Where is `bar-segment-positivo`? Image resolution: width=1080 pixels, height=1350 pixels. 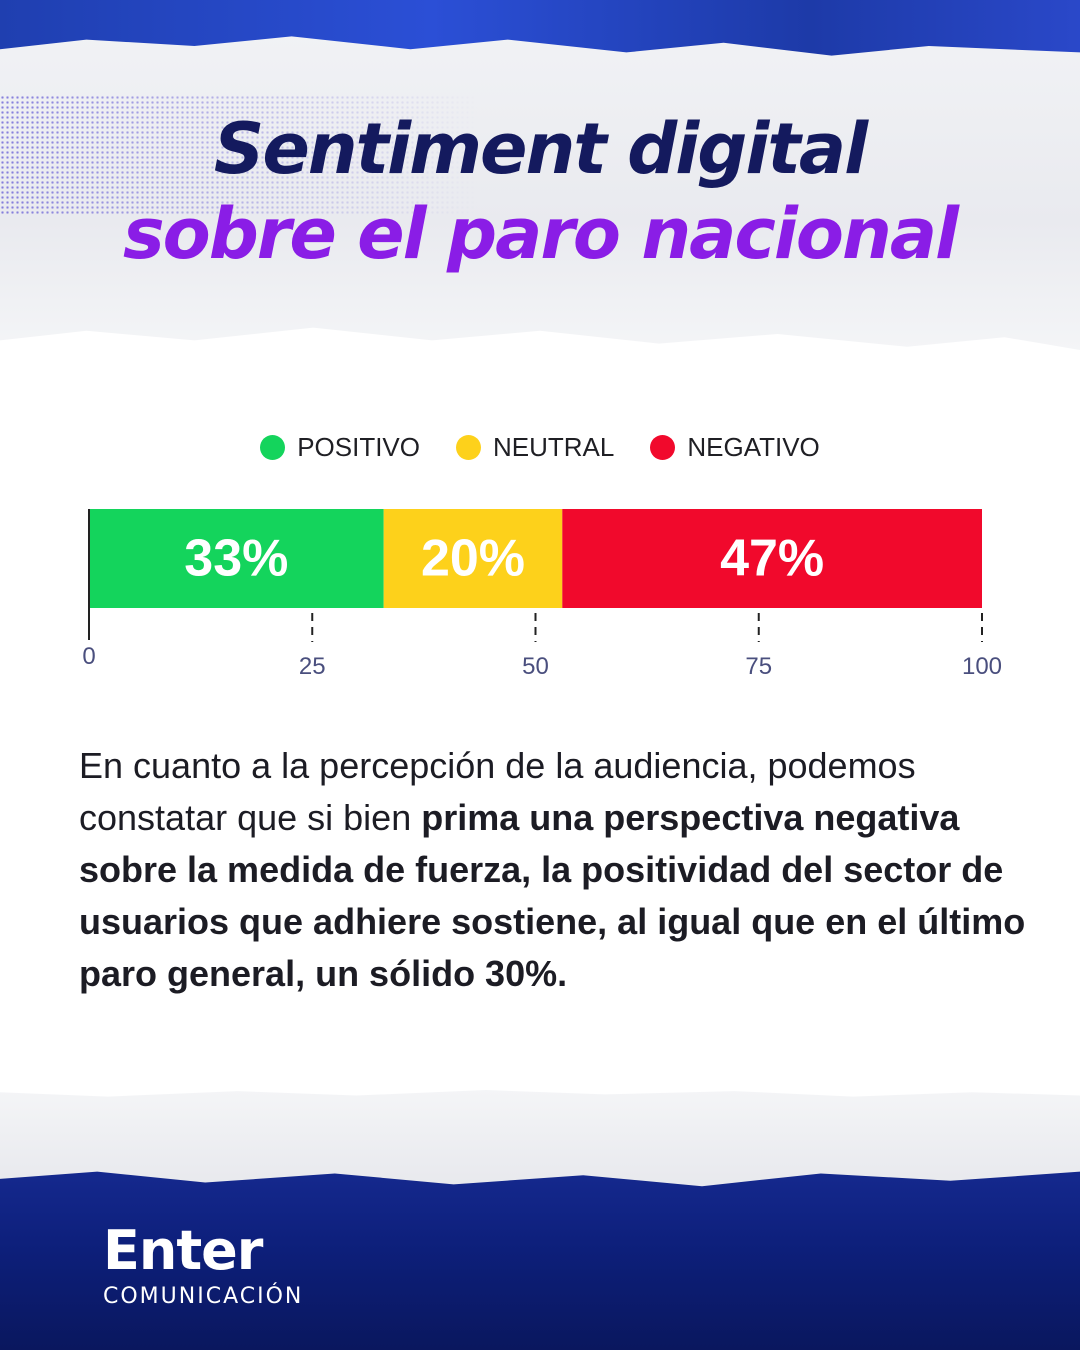
bar-segment-positivo is located at coordinates (236, 558).